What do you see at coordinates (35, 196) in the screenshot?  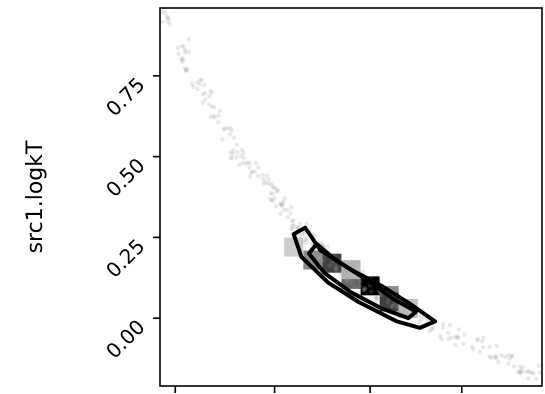 I see `y-axis-label: src1.logkT` at bounding box center [35, 196].